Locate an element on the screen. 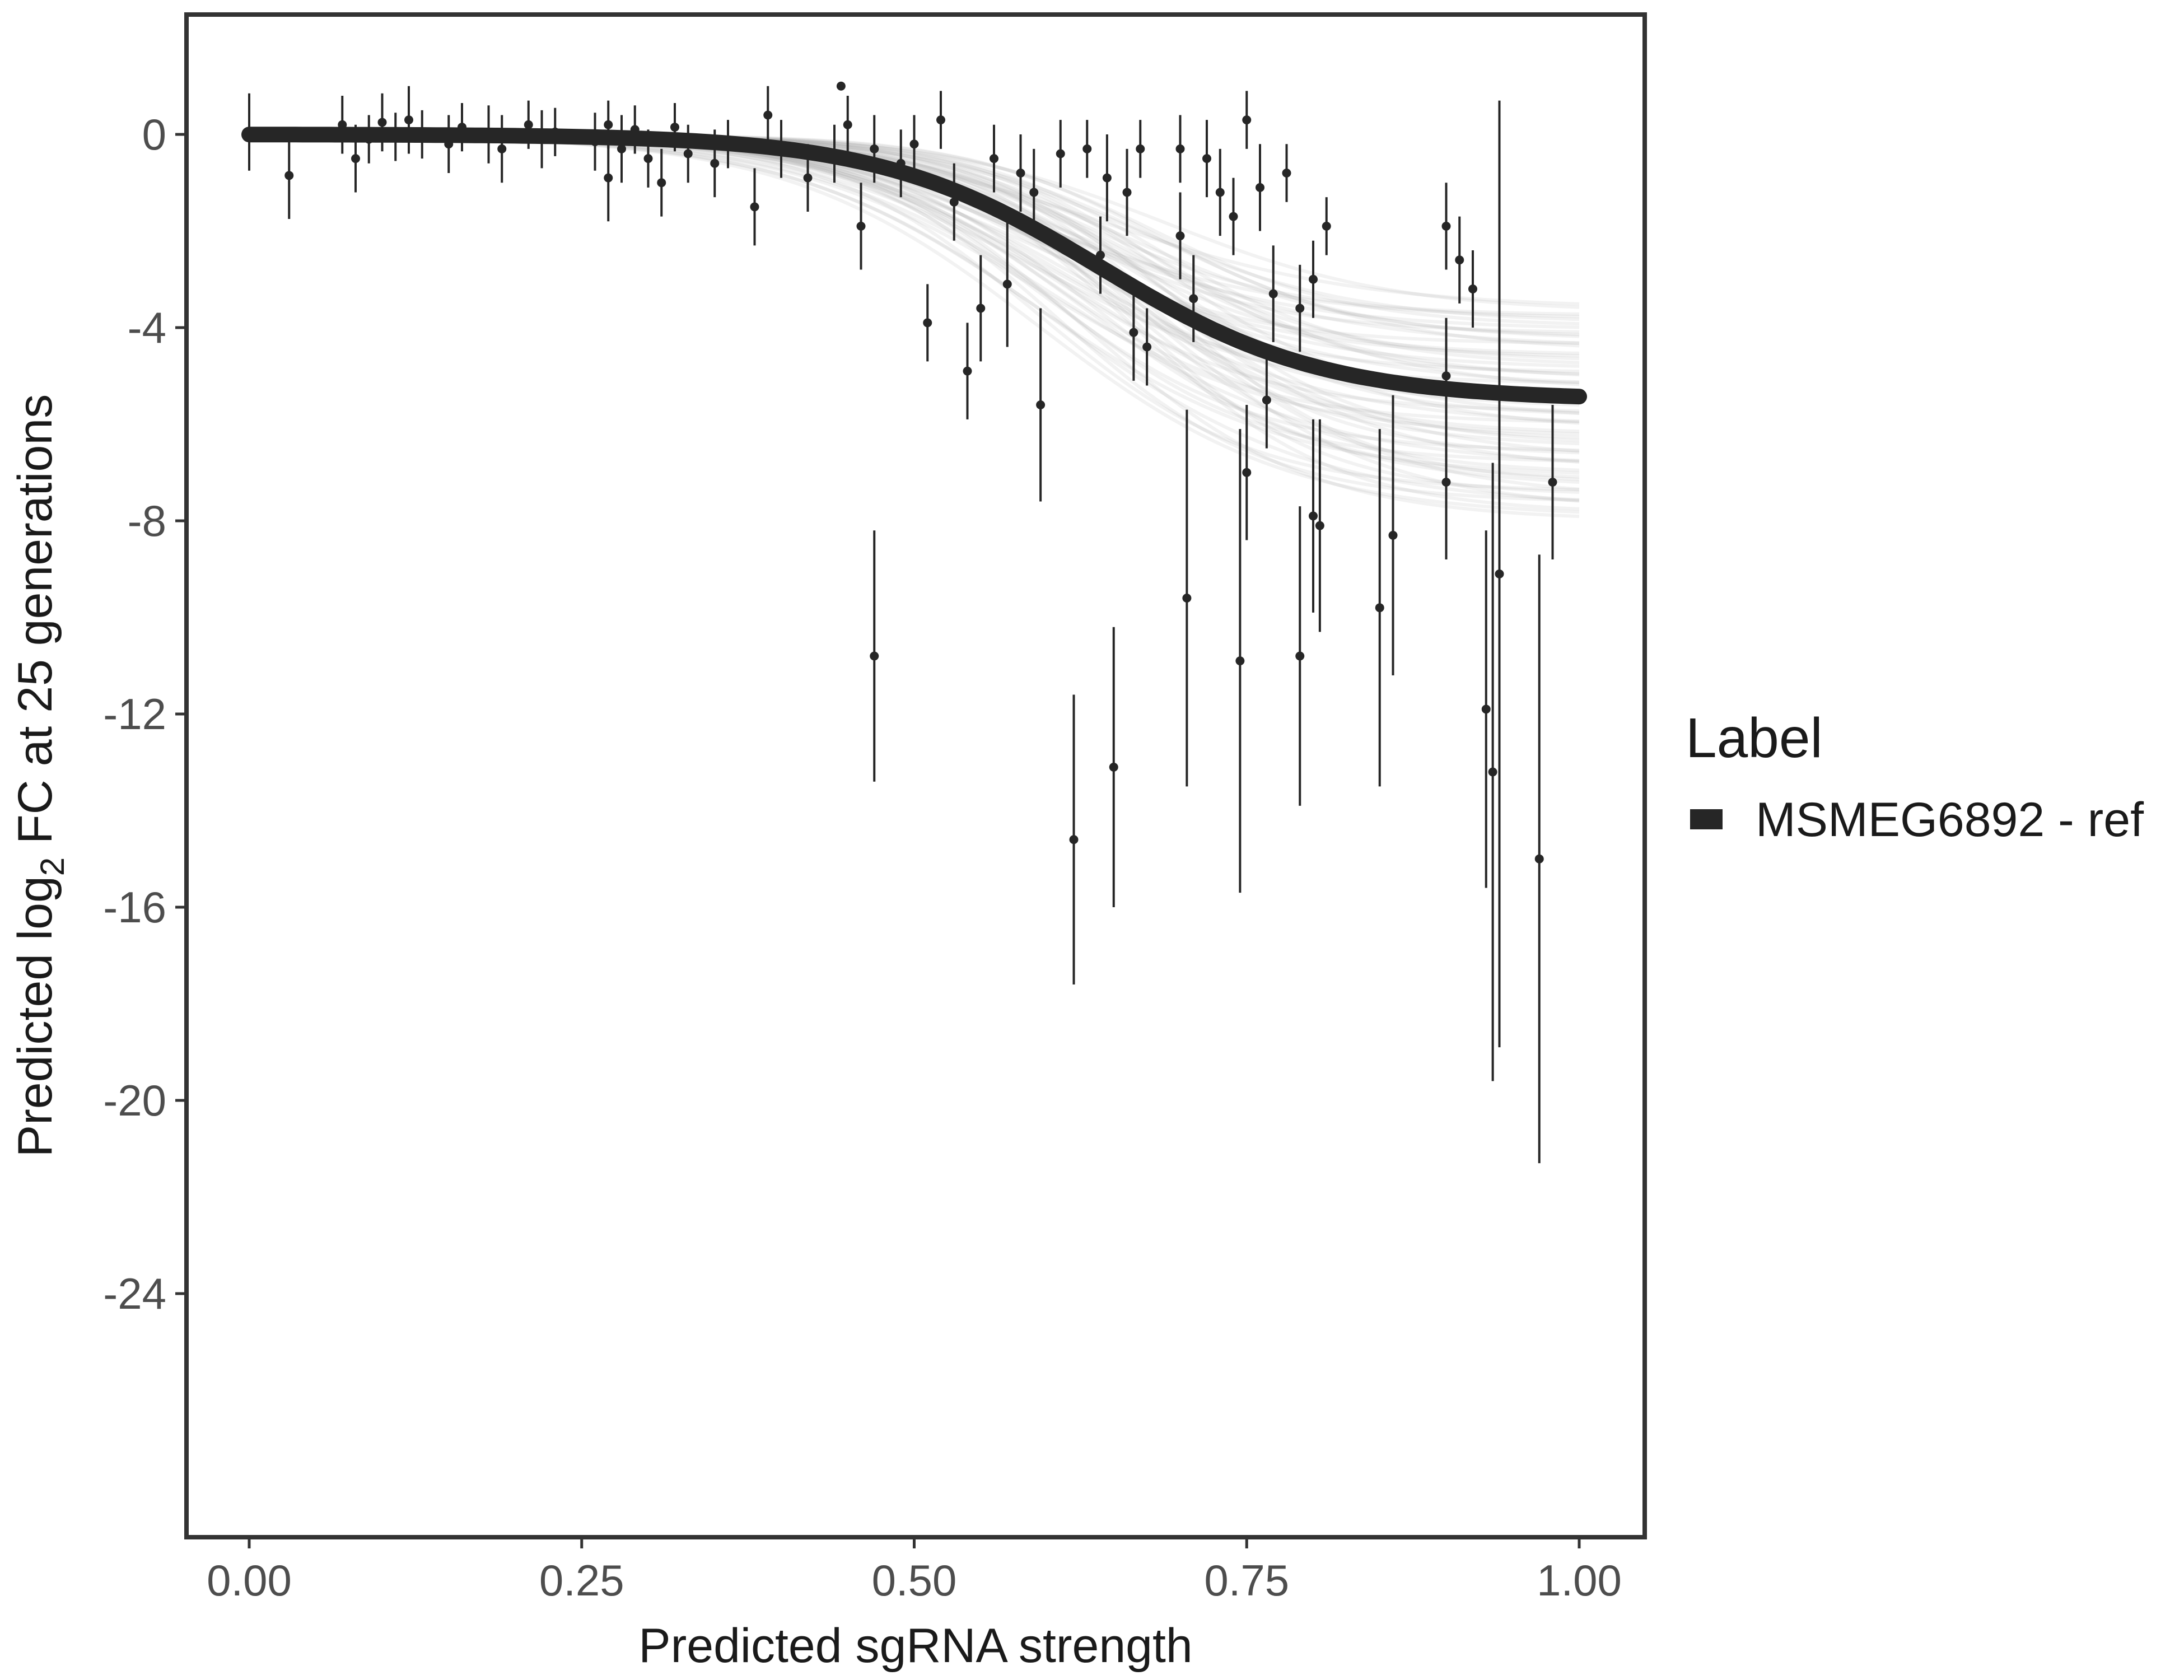 The height and width of the screenshot is (1680, 2184). x-axis: 0.00 0.25 0.50 0.75 1.00 is located at coordinates (915, 1571).